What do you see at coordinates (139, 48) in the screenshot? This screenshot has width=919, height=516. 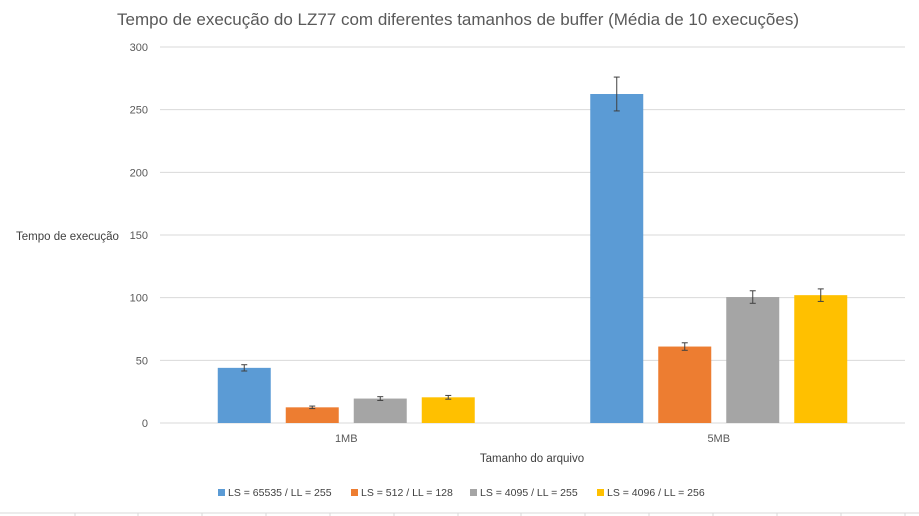 I see `y-tick-label: 300` at bounding box center [139, 48].